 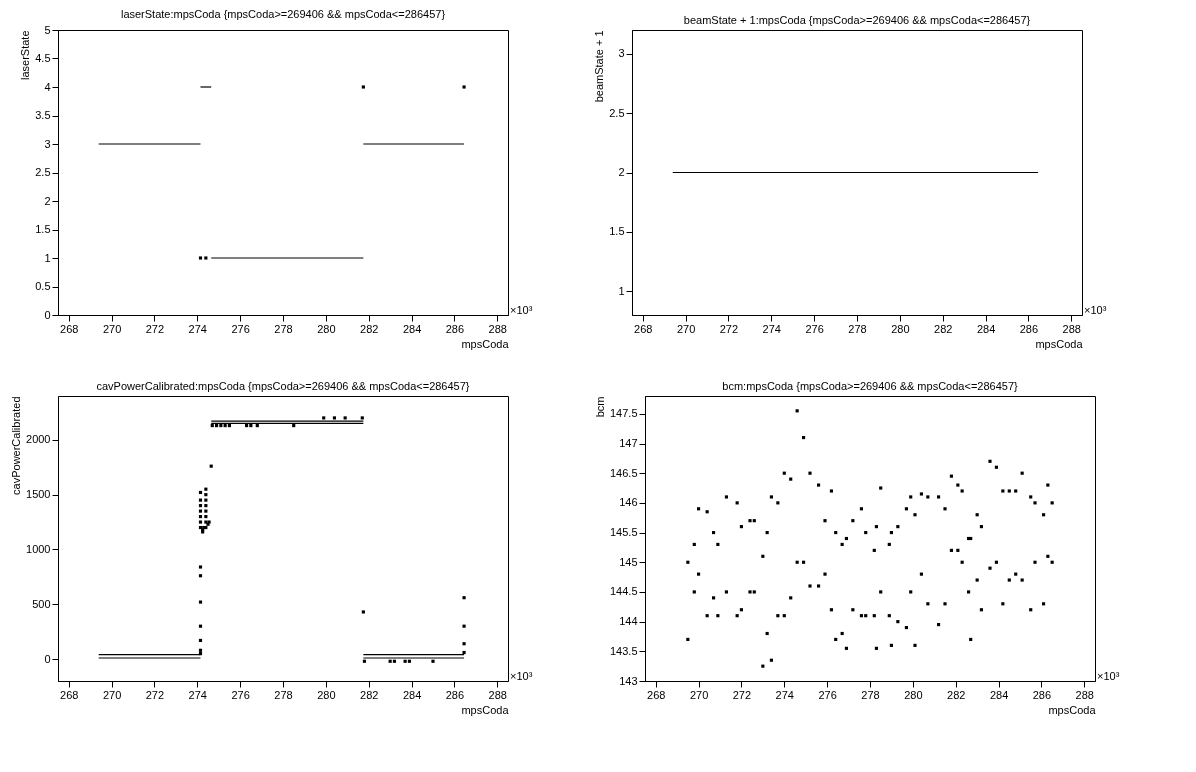 What do you see at coordinates (870, 386) in the screenshot?
I see `chart-title: bcm:mpsCoda {mpsCoda>=269406 && mpsCoda<=286457}` at bounding box center [870, 386].